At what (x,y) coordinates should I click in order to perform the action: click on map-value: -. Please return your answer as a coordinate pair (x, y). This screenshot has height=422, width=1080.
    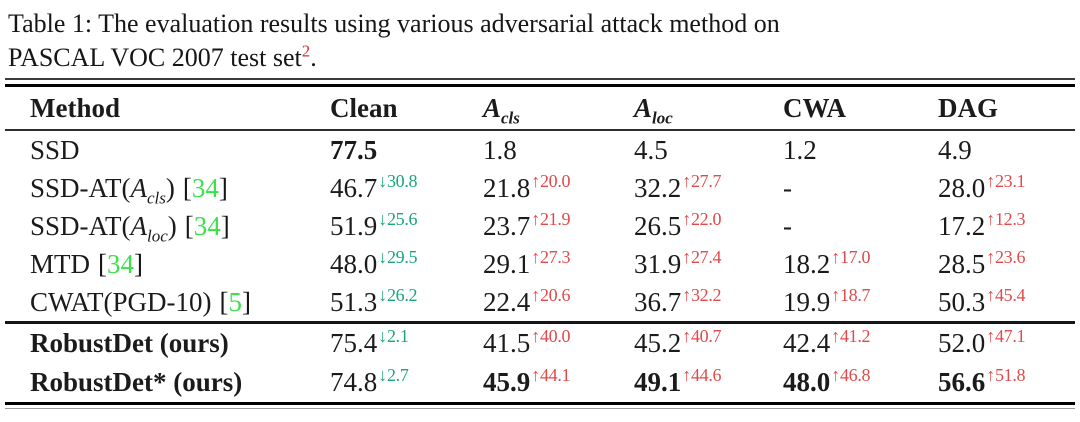
    Looking at the image, I should click on (787, 187).